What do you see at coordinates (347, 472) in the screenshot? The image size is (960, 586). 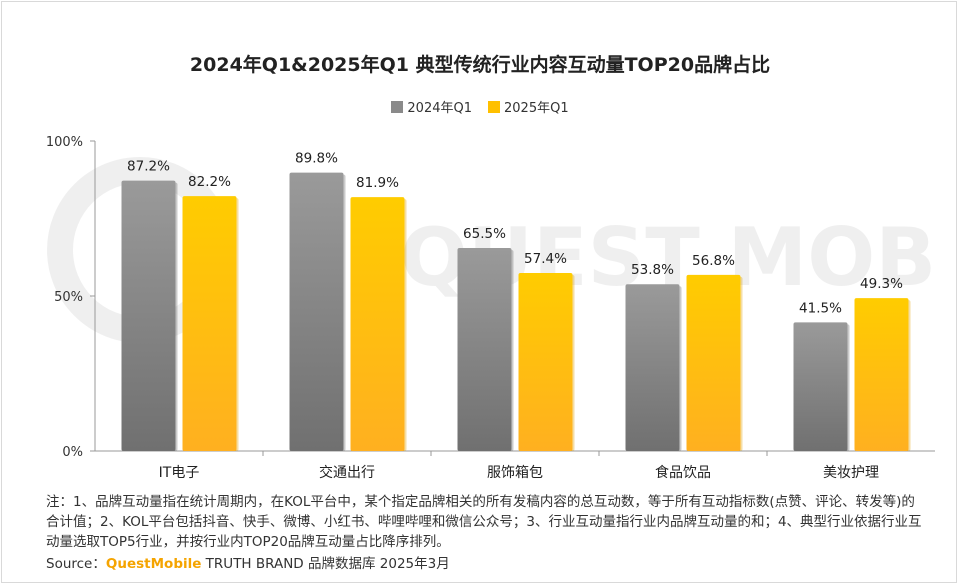 I see `x-category-label: 交通出行` at bounding box center [347, 472].